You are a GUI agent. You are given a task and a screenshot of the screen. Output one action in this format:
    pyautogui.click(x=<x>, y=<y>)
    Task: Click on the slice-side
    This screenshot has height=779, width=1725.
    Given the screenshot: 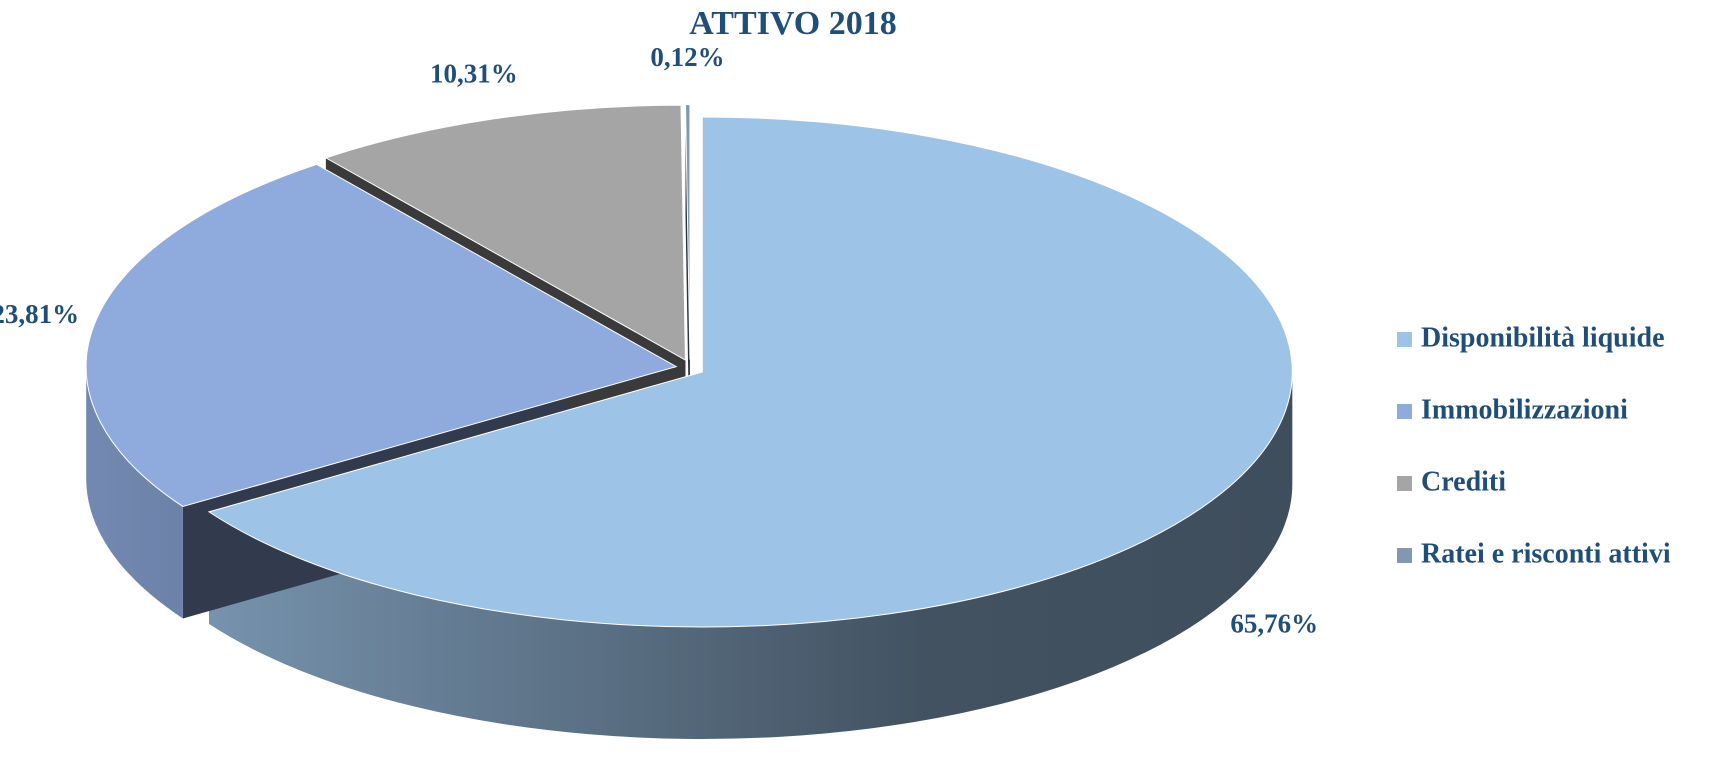 What is the action you would take?
    pyautogui.click(x=134, y=492)
    